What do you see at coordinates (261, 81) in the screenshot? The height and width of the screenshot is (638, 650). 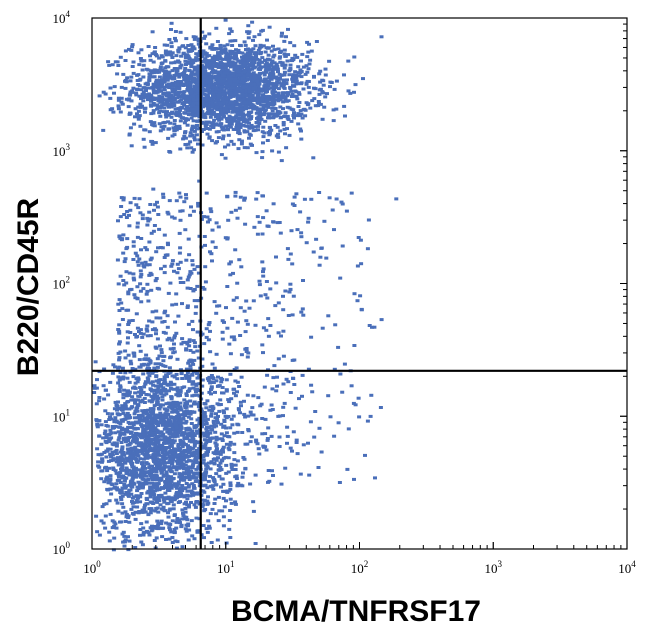 I see `scatter-point-1941` at bounding box center [261, 81].